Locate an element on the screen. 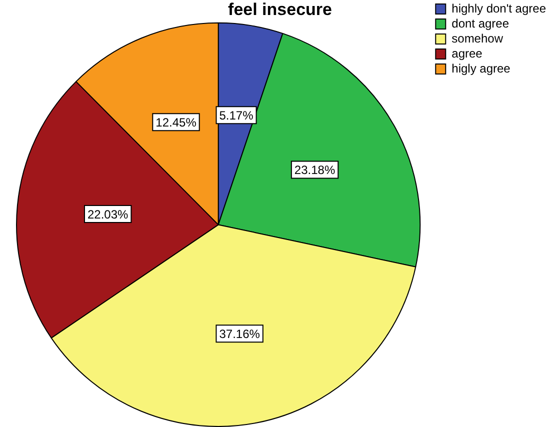 This screenshot has width=556, height=427. data-label: 37.16% is located at coordinates (239, 333).